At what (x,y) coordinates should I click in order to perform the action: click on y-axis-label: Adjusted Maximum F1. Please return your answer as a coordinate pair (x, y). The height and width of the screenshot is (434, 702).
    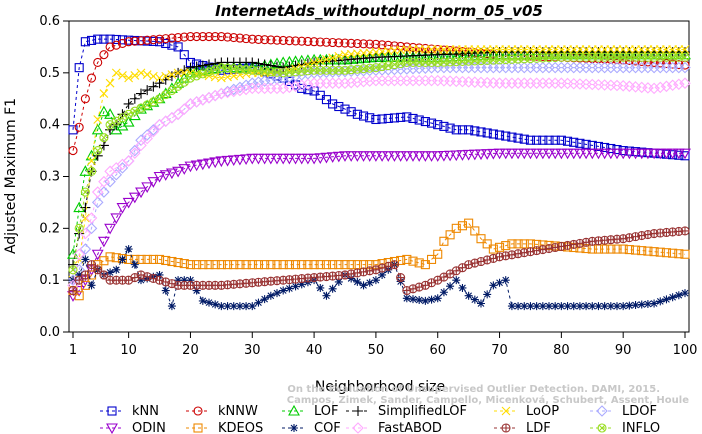
    Looking at the image, I should click on (11, 176).